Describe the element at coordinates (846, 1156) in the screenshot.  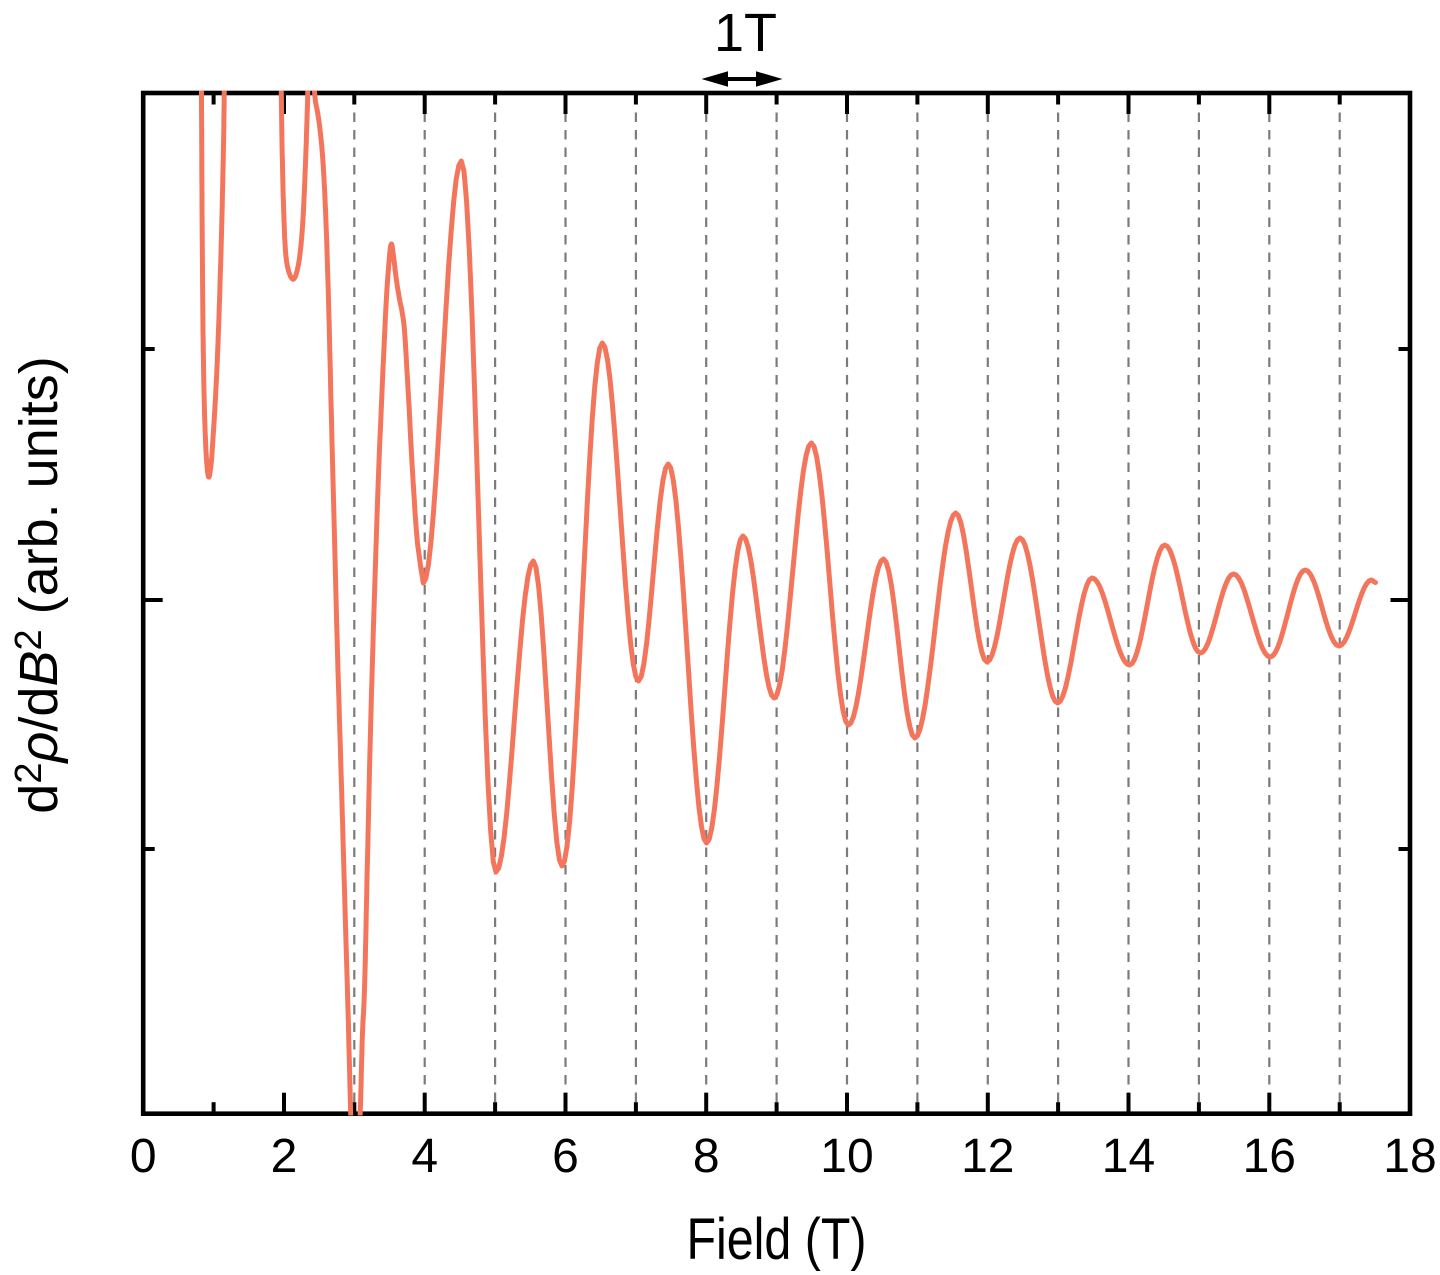
I see `svg-text: 10` at that location.